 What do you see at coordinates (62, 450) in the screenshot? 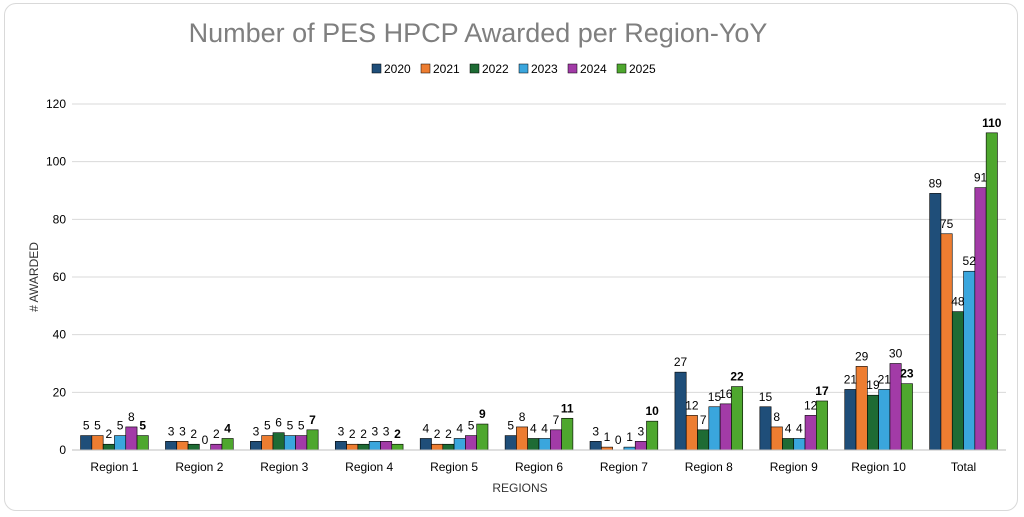
I see `y-tick-label: 0` at bounding box center [62, 450].